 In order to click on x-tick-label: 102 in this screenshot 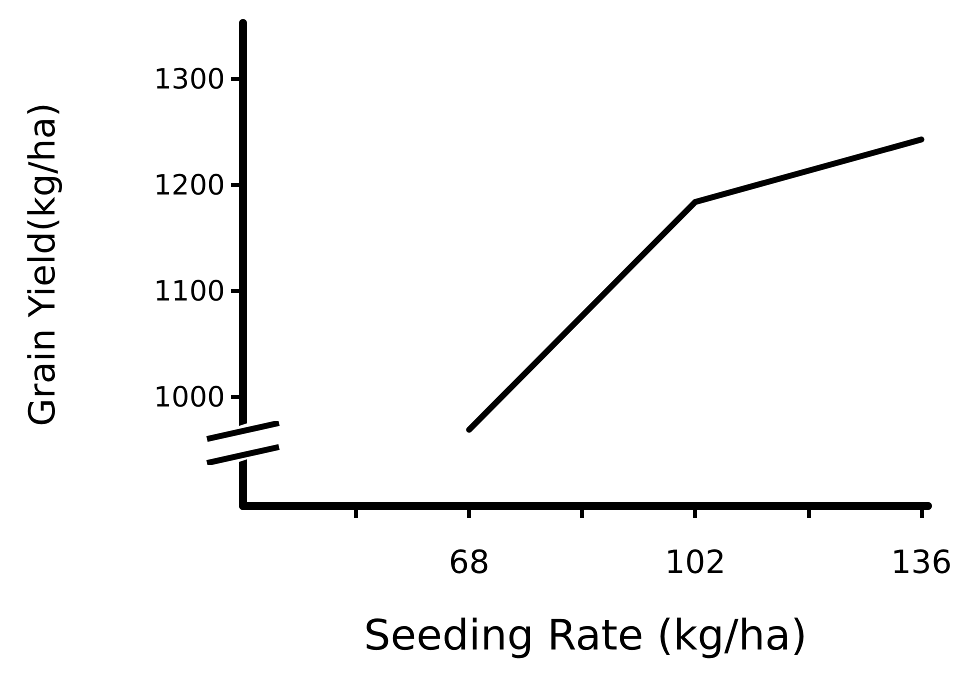, I will do `click(695, 562)`.